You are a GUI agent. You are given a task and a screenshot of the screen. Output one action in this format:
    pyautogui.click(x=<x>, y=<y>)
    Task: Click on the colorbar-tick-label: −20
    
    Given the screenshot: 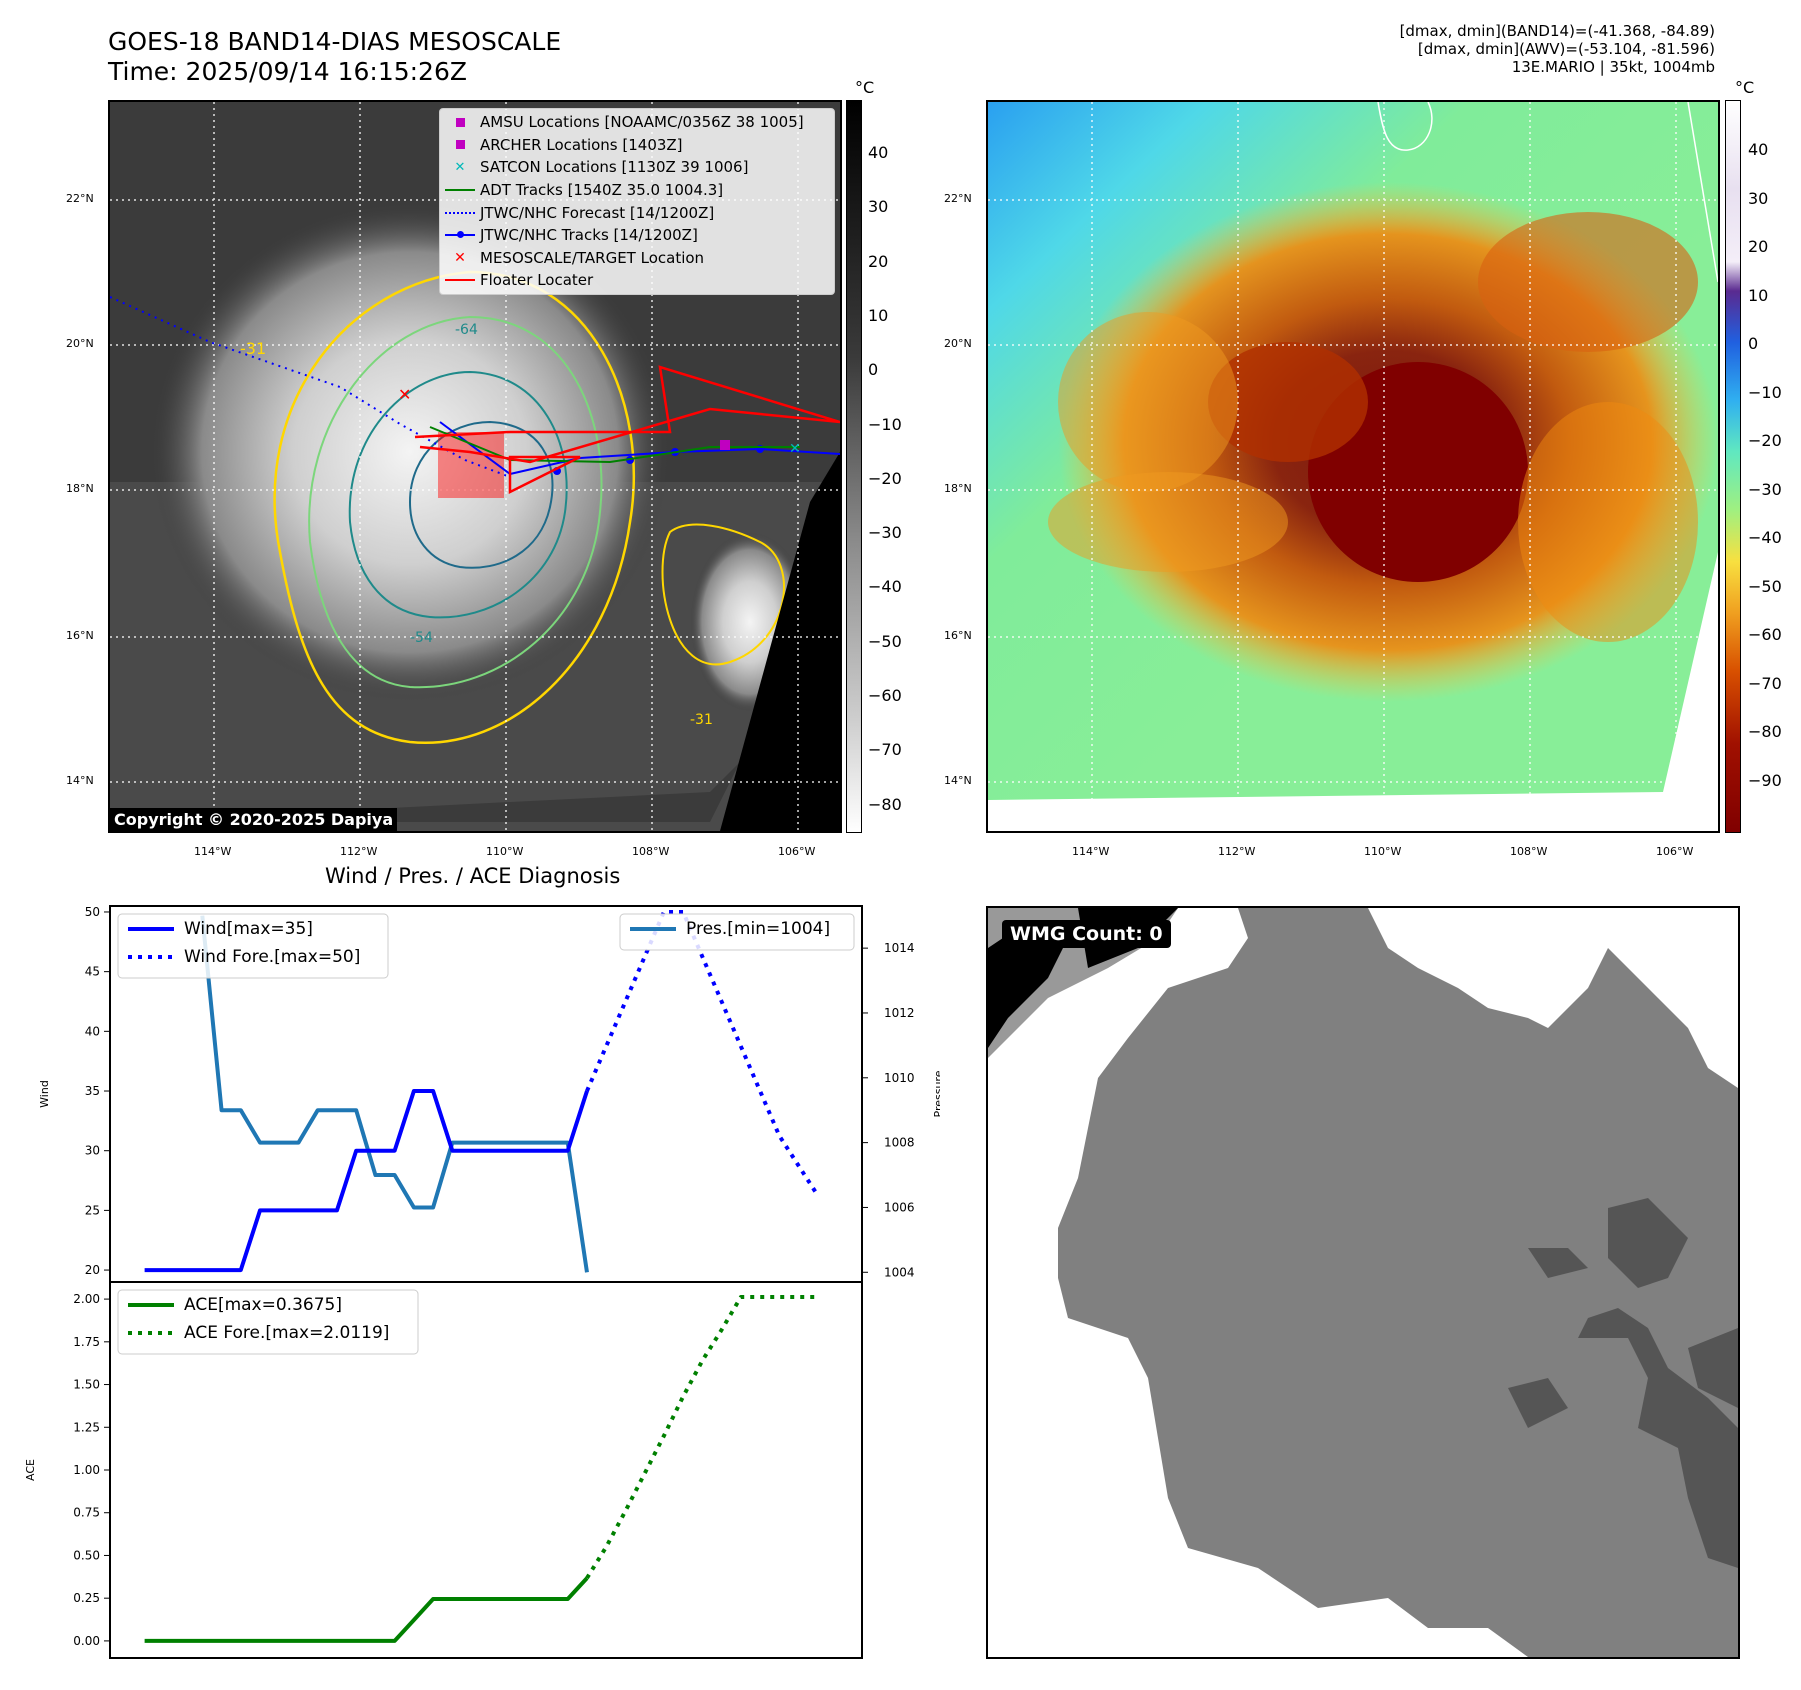 What is the action you would take?
    pyautogui.click(x=1765, y=440)
    